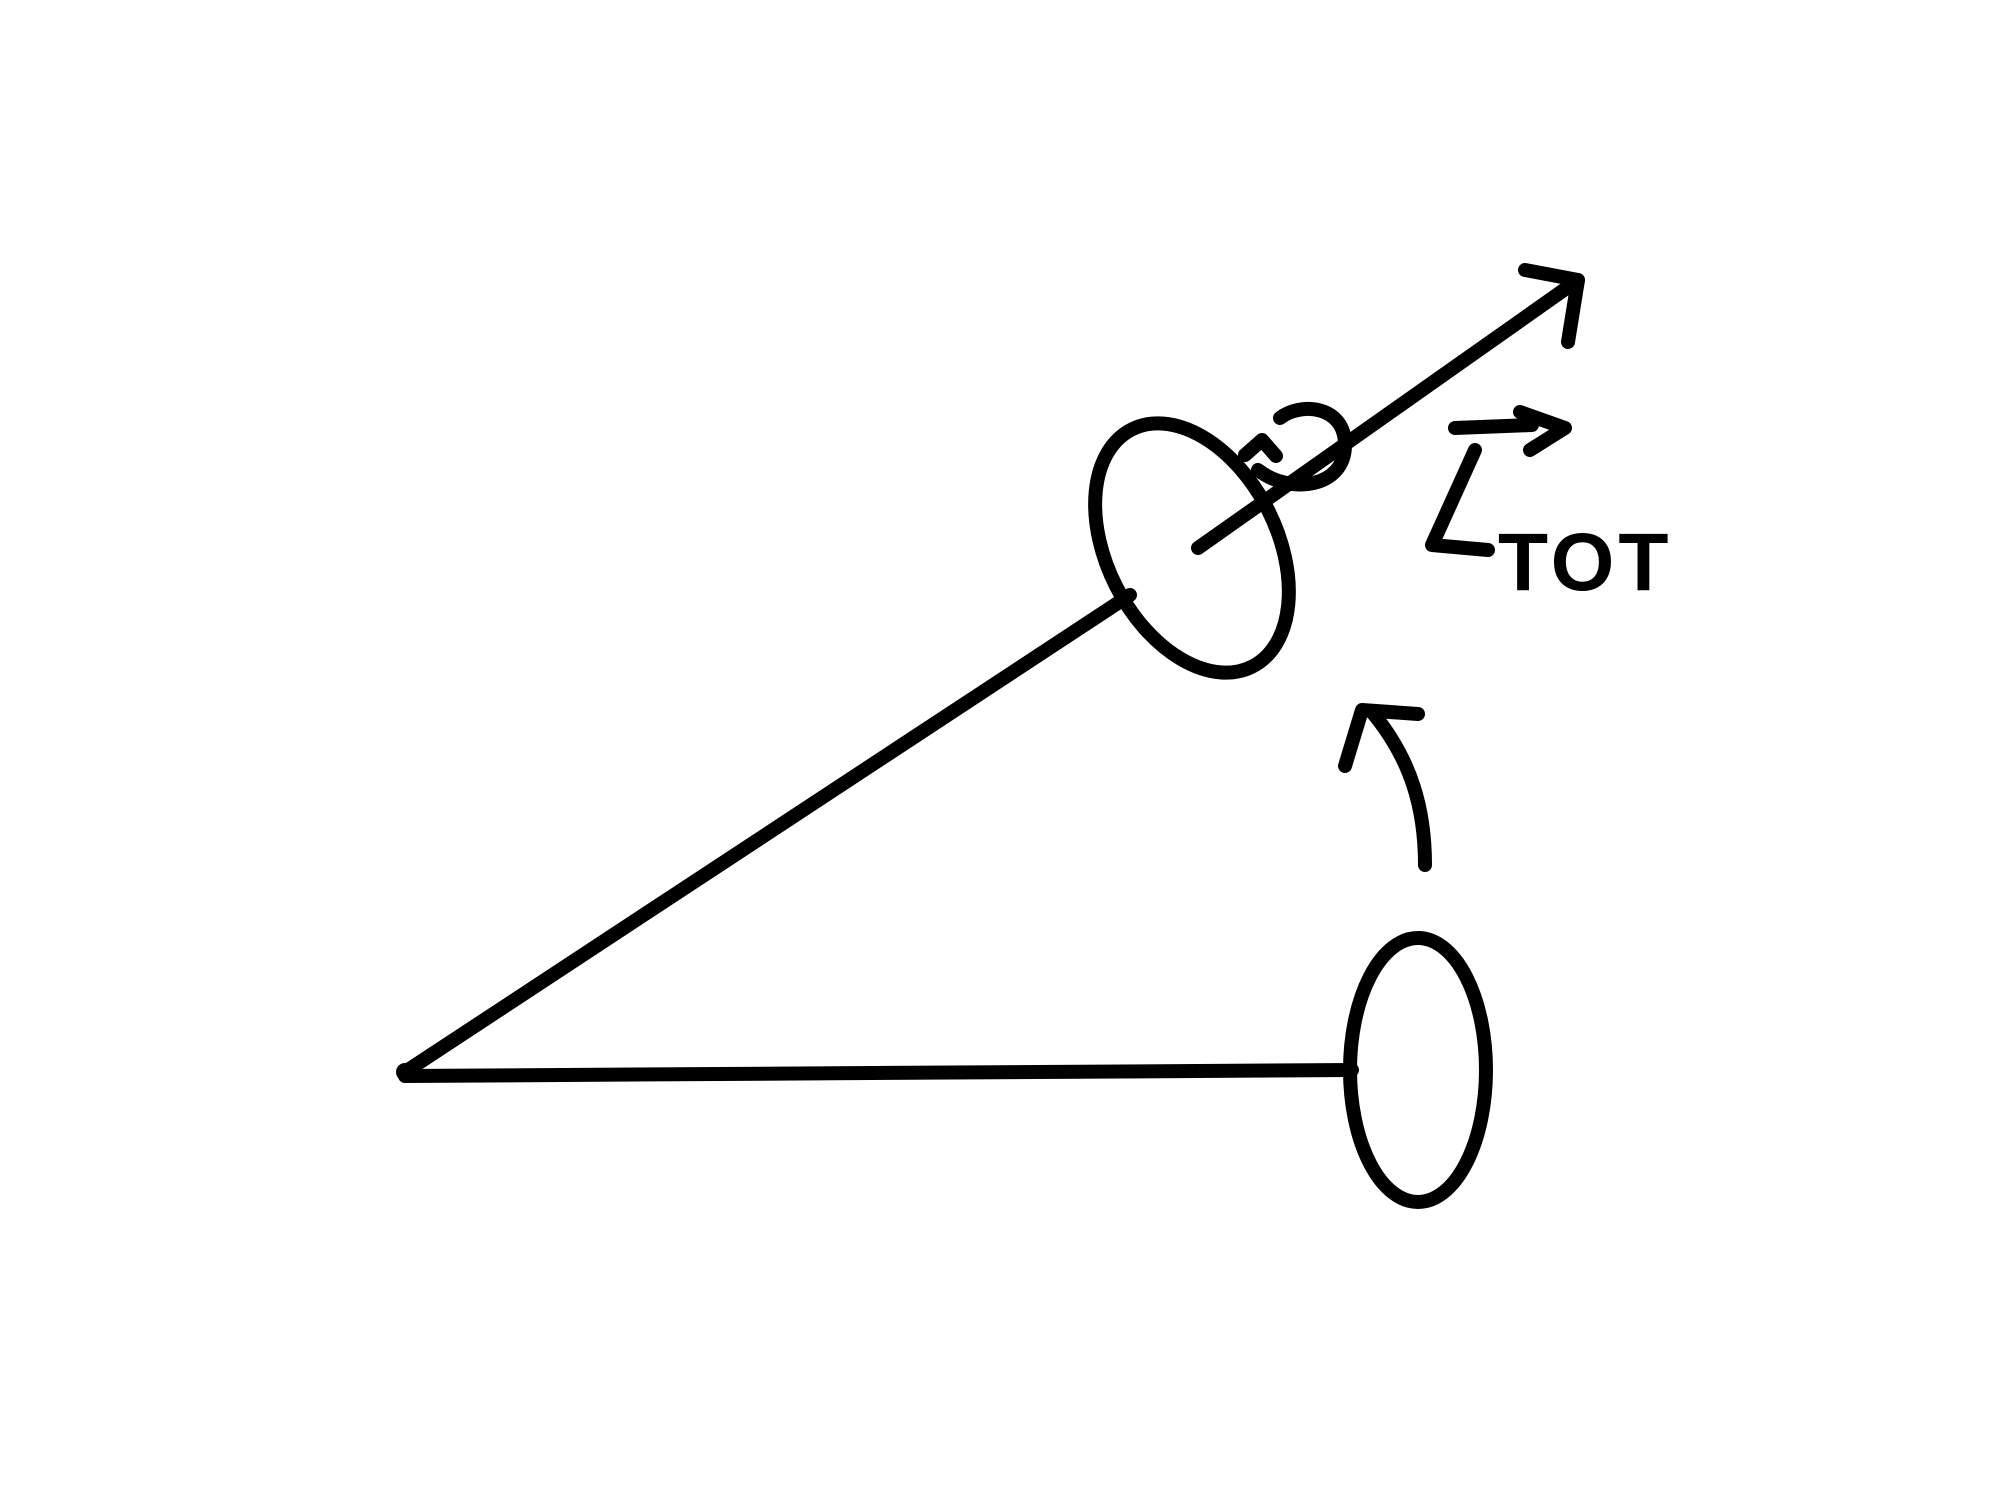 This screenshot has width=2000, height=1500. What do you see at coordinates (1551, 306) in the screenshot?
I see `vector-arrowhead` at bounding box center [1551, 306].